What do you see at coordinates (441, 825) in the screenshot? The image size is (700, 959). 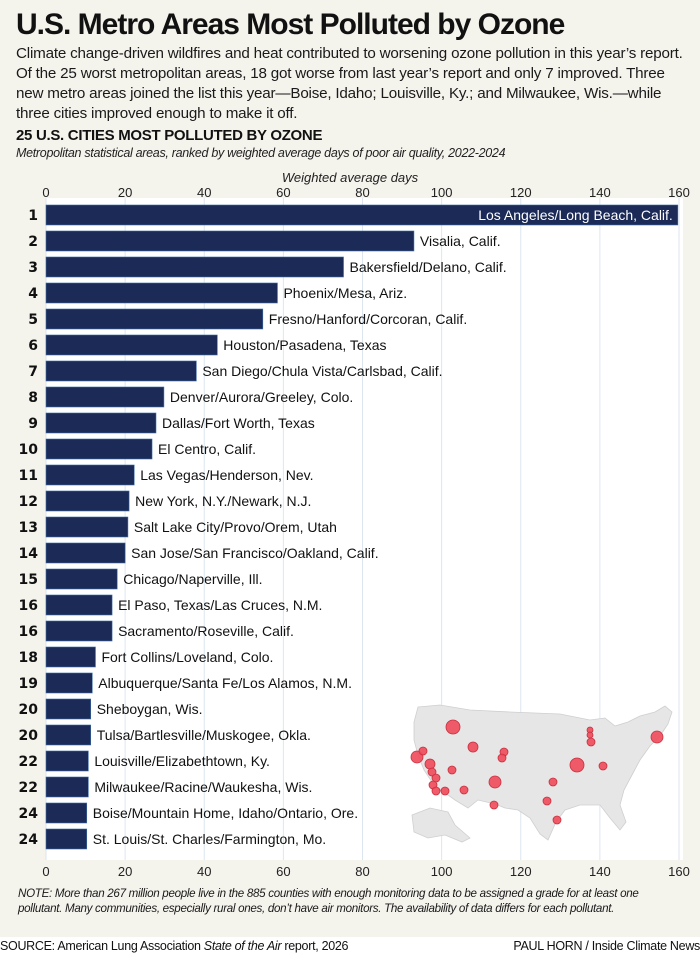 I see `alaska-outline` at bounding box center [441, 825].